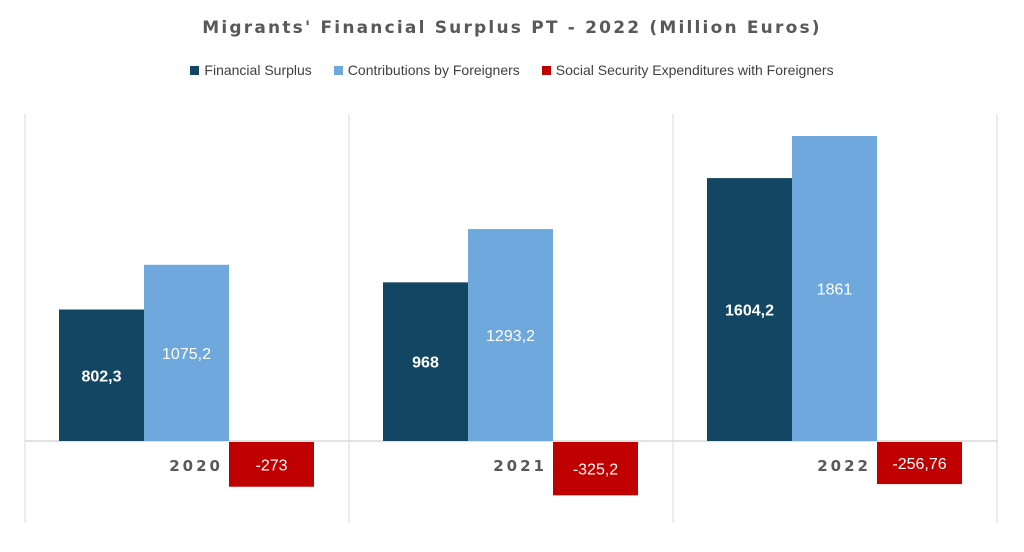 The width and height of the screenshot is (1024, 552). What do you see at coordinates (196, 466) in the screenshot?
I see `category-label: 2020` at bounding box center [196, 466].